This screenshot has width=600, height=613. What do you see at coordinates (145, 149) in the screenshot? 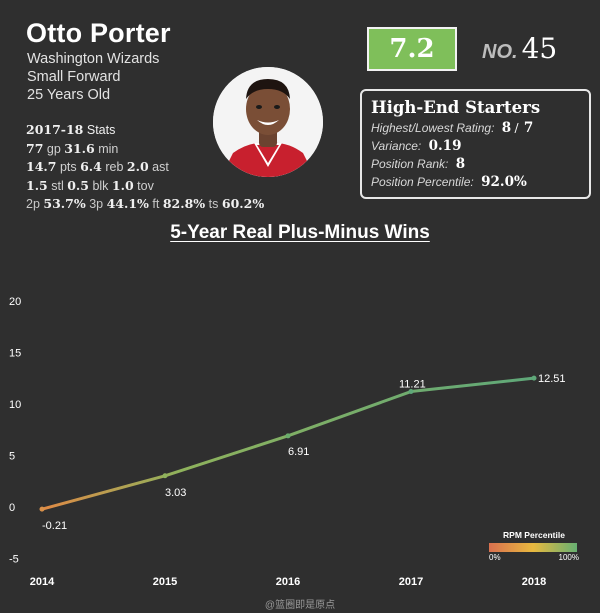
I see `stats-row-1: 77 gp 31.6 min` at bounding box center [145, 149].